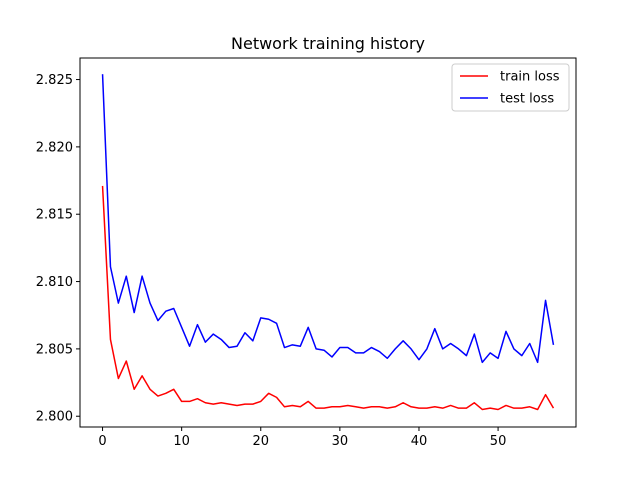 The image size is (640, 480). What do you see at coordinates (54, 349) in the screenshot?
I see `y-tick-label: 2.805` at bounding box center [54, 349].